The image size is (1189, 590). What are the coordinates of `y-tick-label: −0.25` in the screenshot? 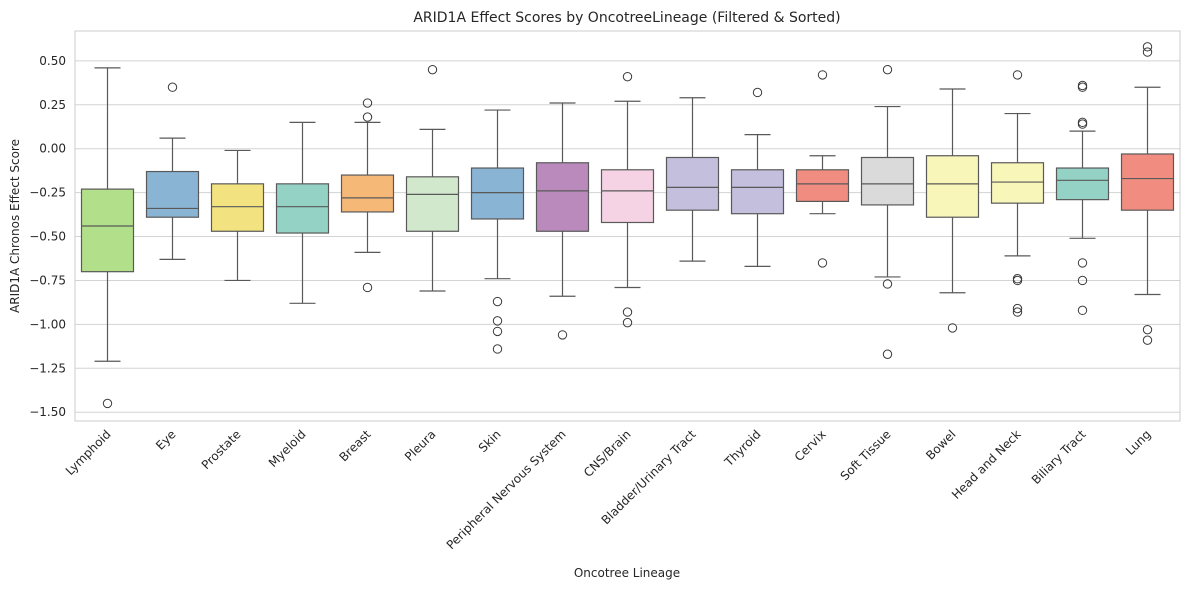 It's located at (47, 193).